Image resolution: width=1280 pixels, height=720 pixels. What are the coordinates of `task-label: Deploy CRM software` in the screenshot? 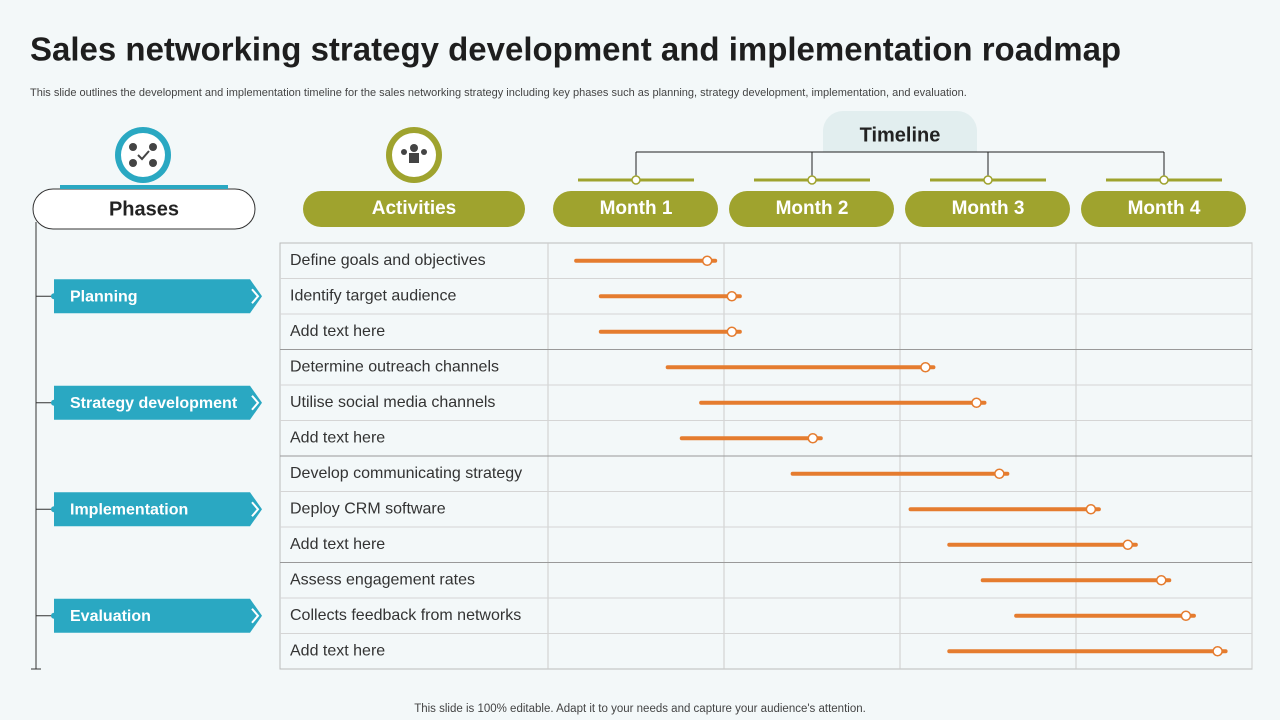 It's located at (368, 508).